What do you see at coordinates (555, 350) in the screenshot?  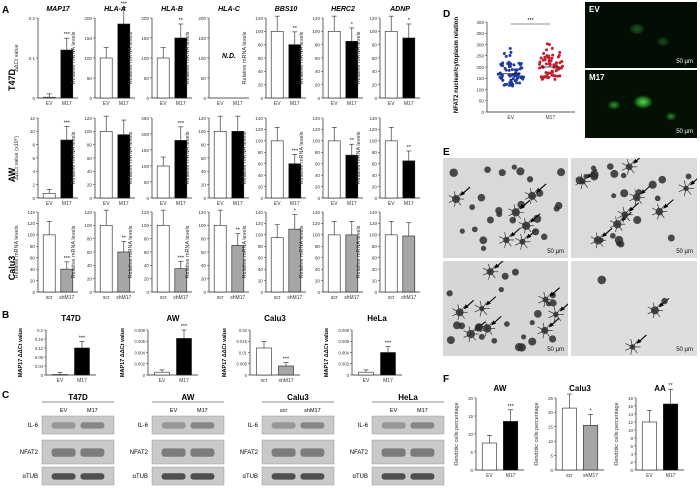 I see `micro-scale: 50 µm` at bounding box center [555, 350].